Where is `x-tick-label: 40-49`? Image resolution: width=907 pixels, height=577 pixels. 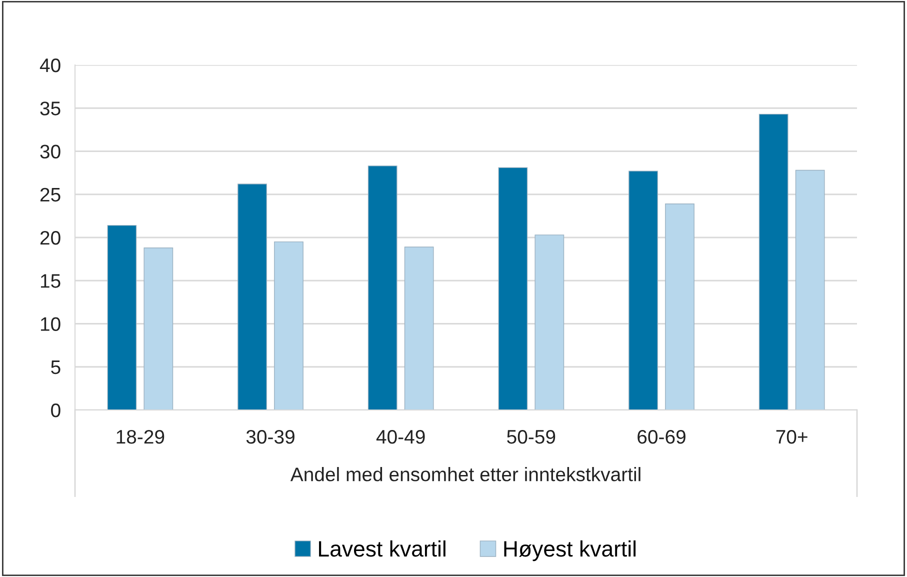 x-tick-label: 40-49 is located at coordinates (400, 437).